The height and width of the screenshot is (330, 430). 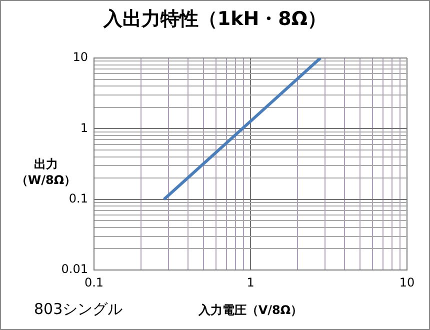 I want to click on y-tick-label: 0.01, so click(x=74, y=269).